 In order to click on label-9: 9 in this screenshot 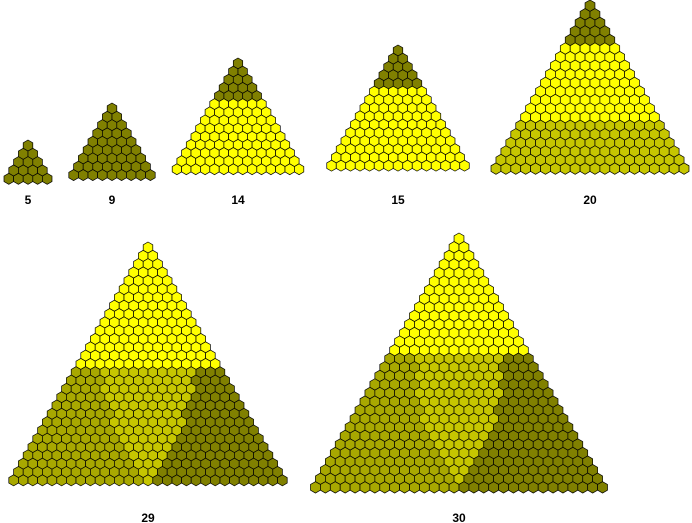, I will do `click(112, 200)`.